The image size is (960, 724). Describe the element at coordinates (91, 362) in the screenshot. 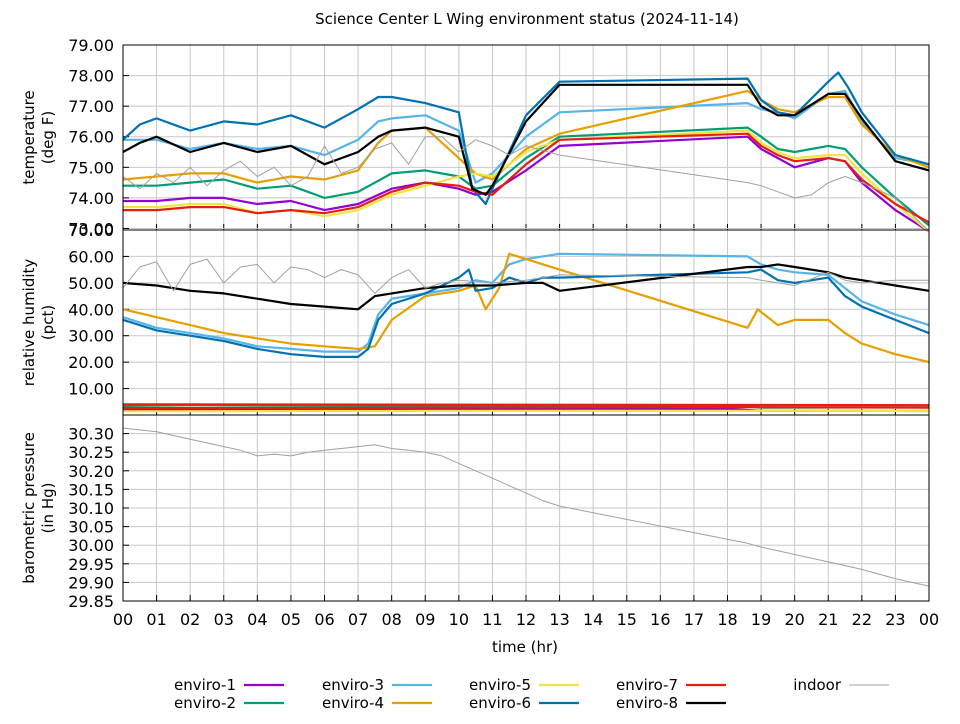

I see `y-tick-label: 20.00` at that location.